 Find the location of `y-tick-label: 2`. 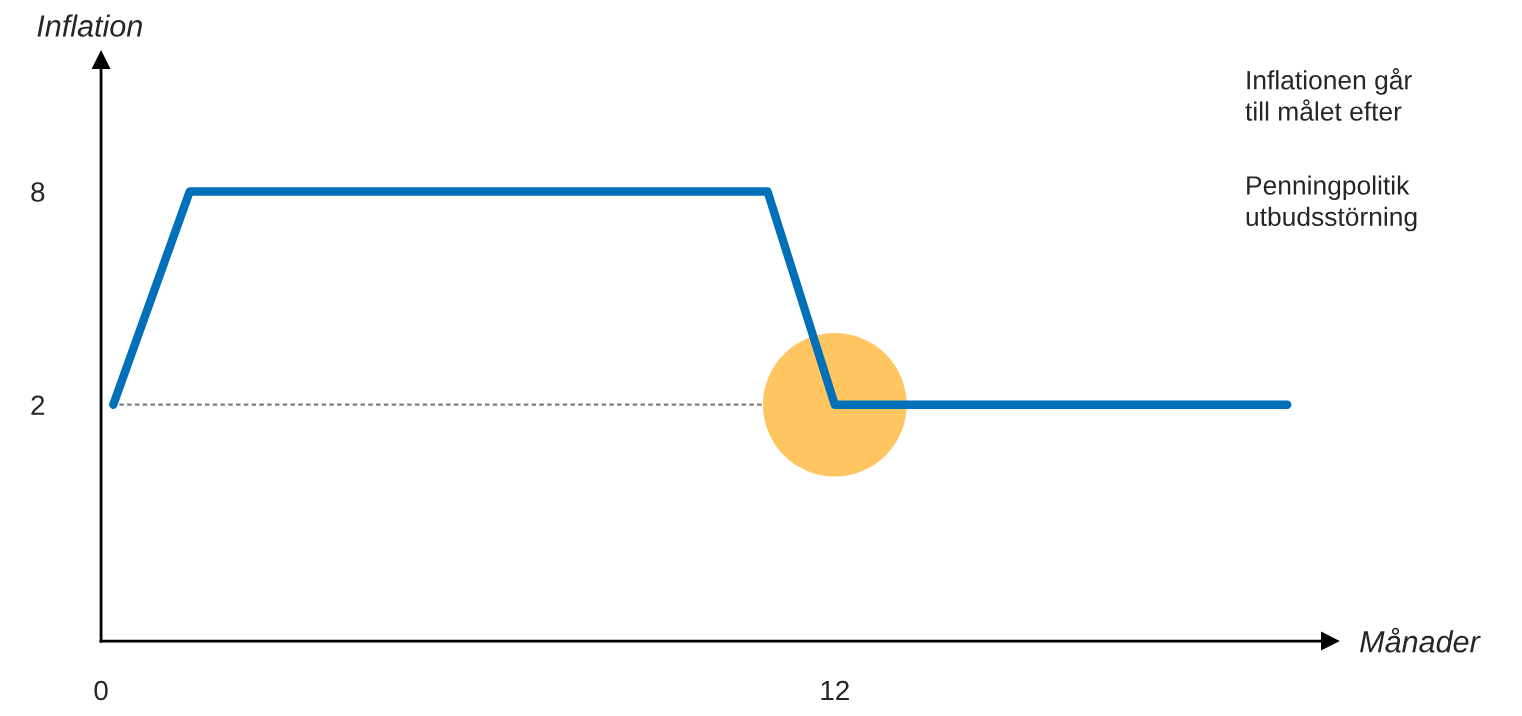

y-tick-label: 2 is located at coordinates (38, 405).